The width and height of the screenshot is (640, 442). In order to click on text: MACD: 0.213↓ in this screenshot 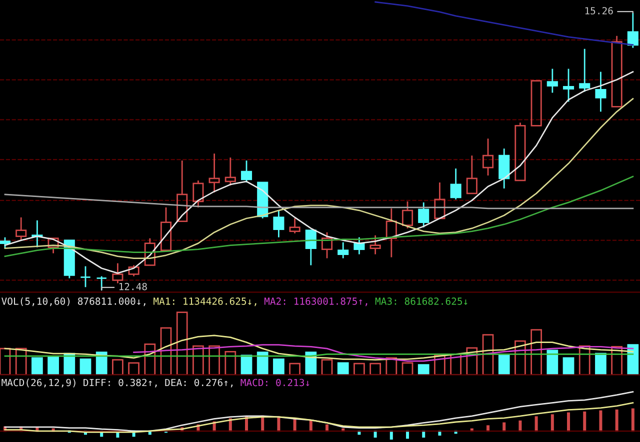, I will do `click(275, 382)`.